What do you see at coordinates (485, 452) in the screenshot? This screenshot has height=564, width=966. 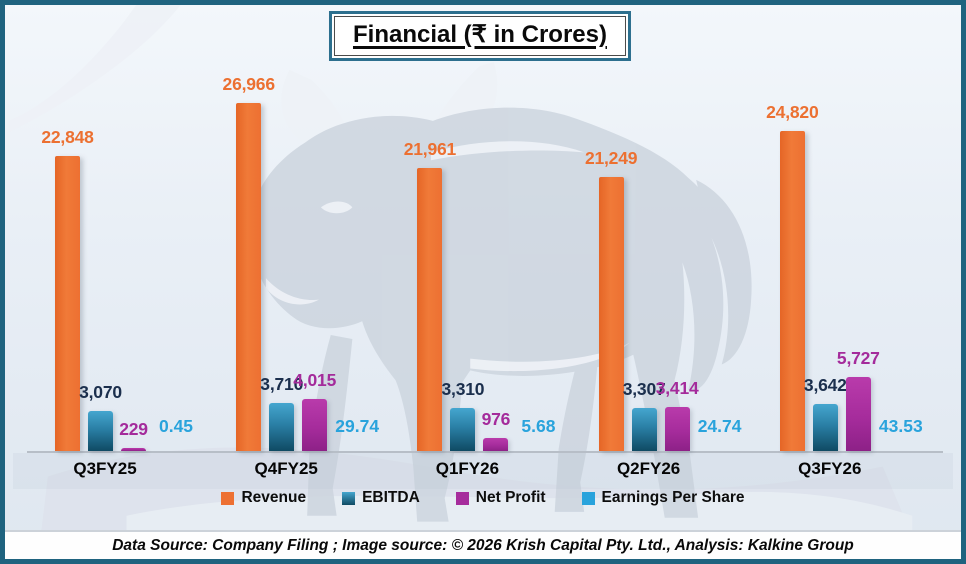 I see `x-axis-line` at bounding box center [485, 452].